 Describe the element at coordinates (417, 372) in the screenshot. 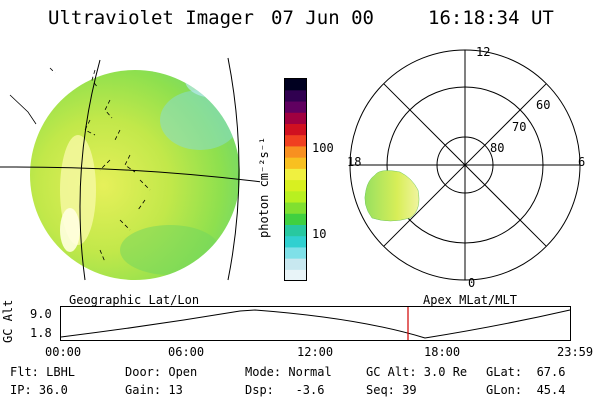

I see `gc-altitude-info: GC Alt: 3.0 Re` at that location.